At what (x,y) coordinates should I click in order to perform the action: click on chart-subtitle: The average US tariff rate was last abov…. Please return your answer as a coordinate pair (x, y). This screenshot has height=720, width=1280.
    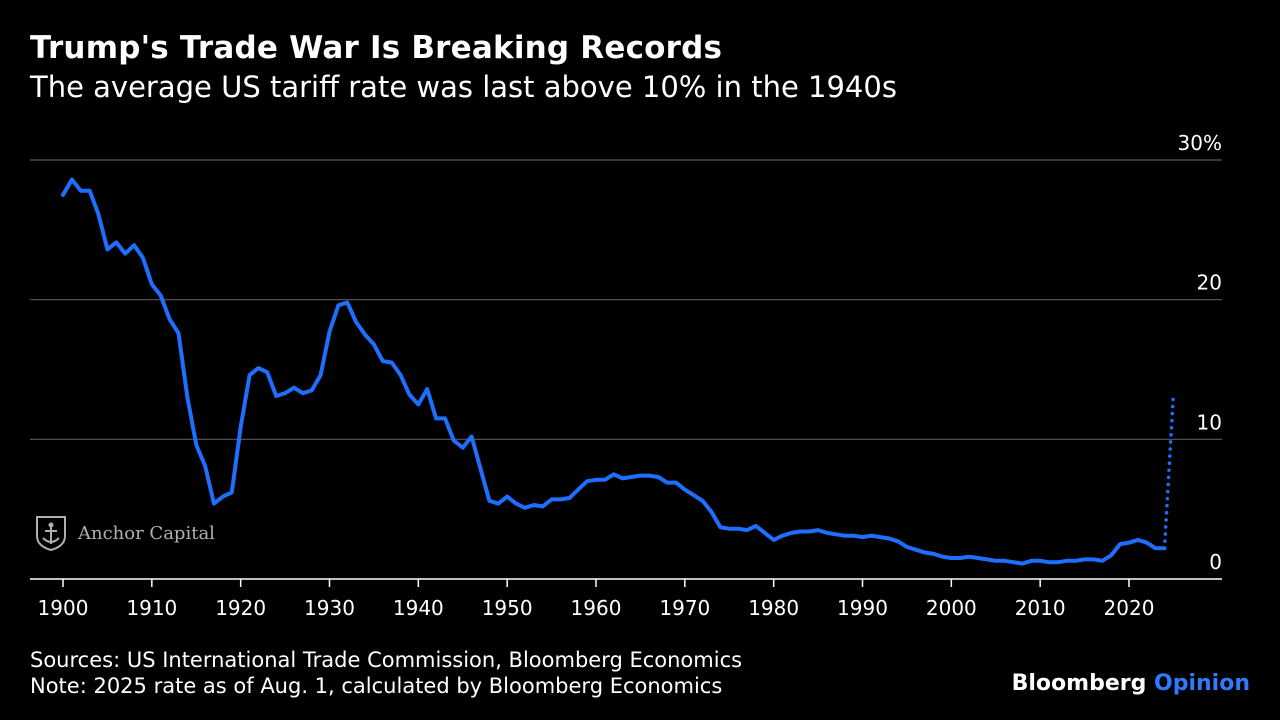
    Looking at the image, I should click on (463, 87).